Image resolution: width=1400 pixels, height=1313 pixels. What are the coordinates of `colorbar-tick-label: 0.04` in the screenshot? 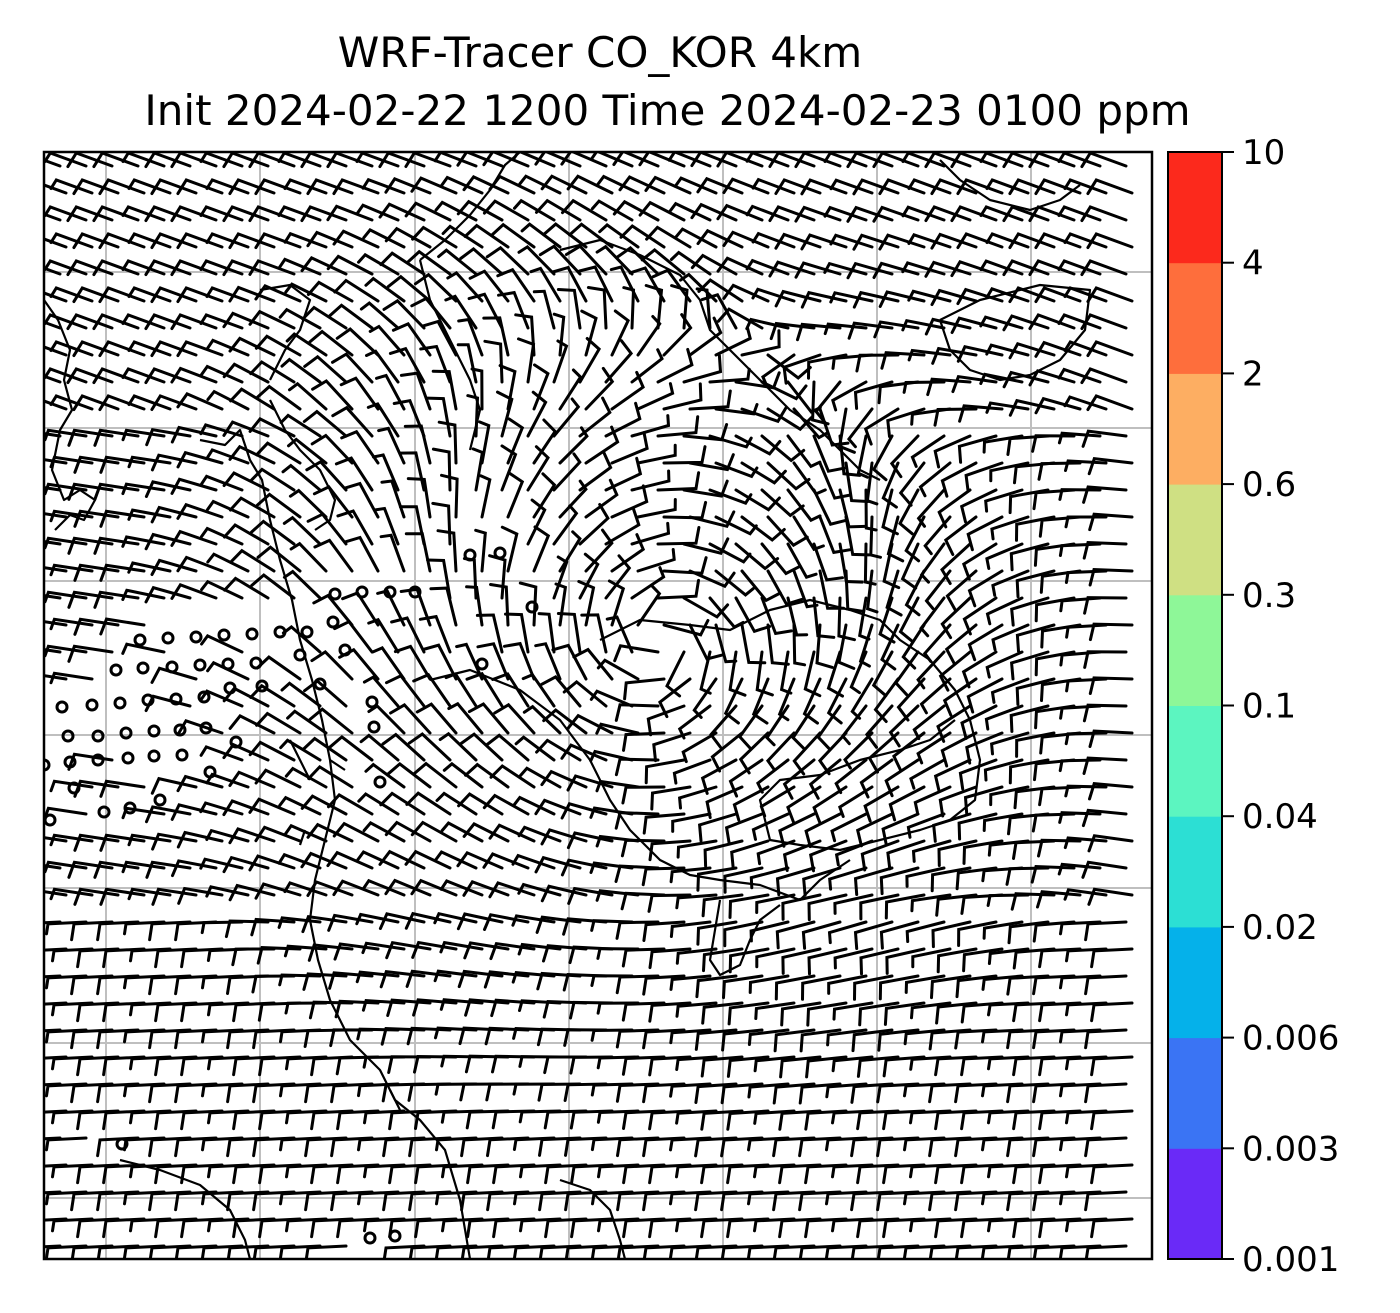 It's located at (1280, 817).